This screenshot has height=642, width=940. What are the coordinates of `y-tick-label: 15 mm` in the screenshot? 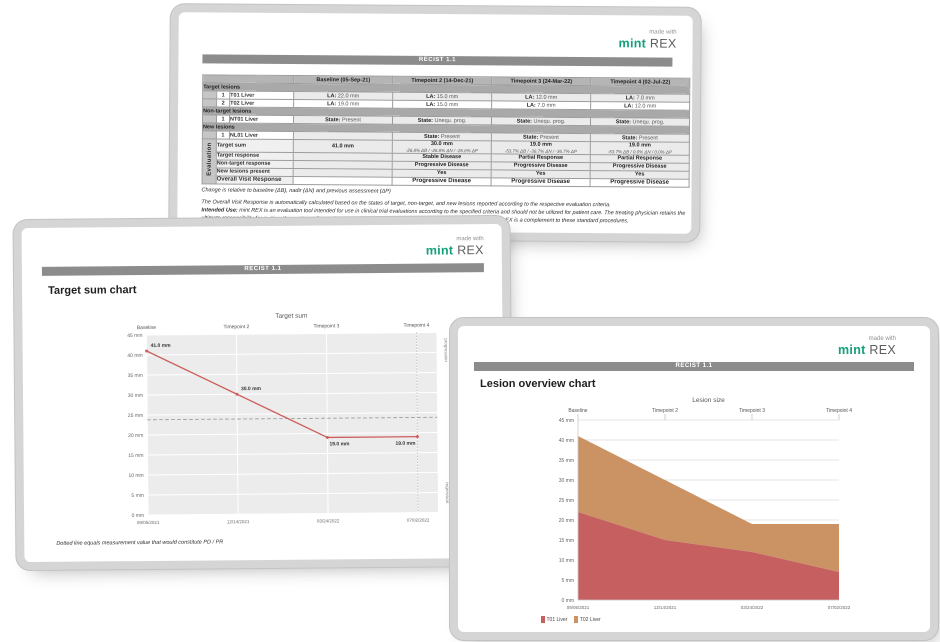 It's located at (566, 541).